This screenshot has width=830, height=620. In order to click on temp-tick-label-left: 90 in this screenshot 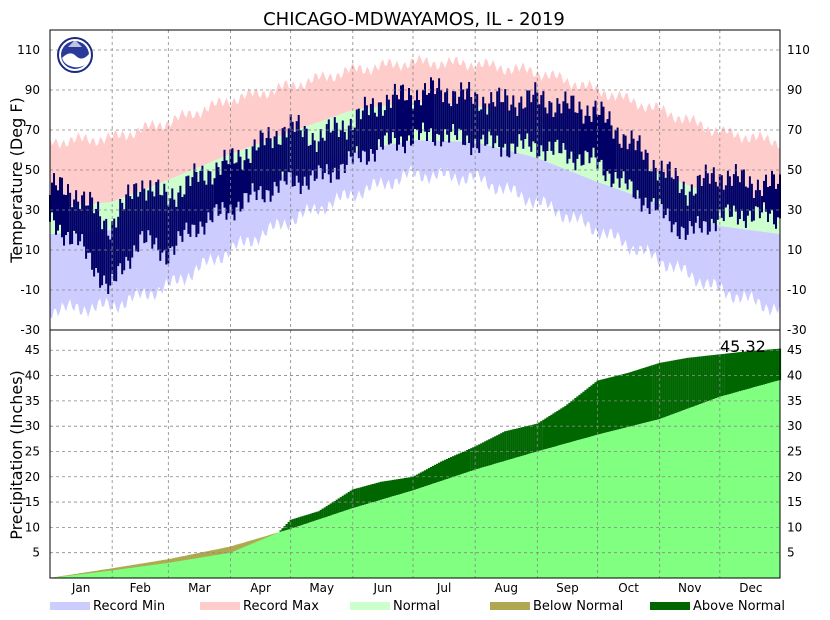, I will do `click(32, 90)`.